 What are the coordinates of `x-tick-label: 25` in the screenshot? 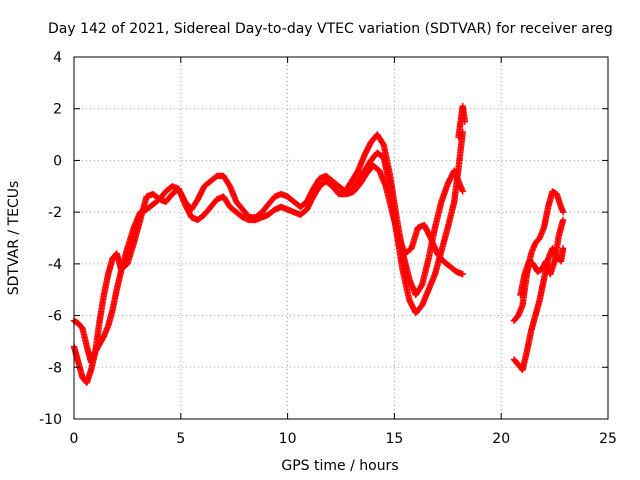 It's located at (608, 439).